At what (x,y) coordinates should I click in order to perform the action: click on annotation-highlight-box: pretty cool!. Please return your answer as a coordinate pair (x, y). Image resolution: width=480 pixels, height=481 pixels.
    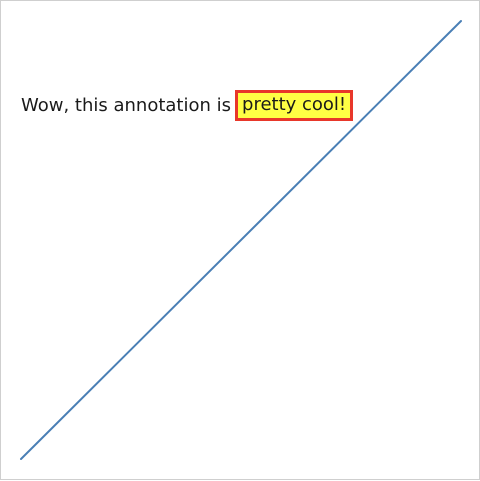
    Looking at the image, I should click on (294, 105).